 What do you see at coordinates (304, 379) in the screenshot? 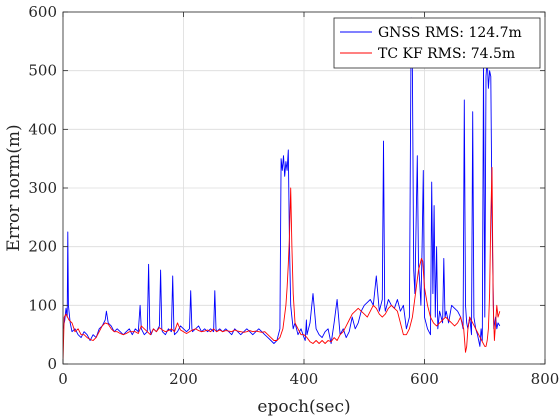
I see `x-tick-label: 400` at bounding box center [304, 379].